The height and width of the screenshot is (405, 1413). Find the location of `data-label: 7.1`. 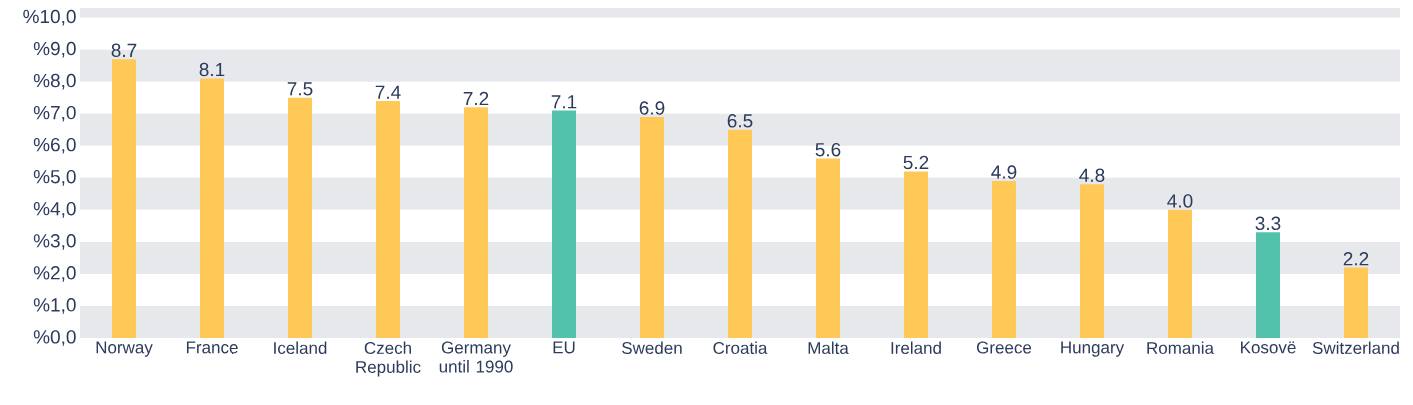

data-label: 7.1 is located at coordinates (564, 102).